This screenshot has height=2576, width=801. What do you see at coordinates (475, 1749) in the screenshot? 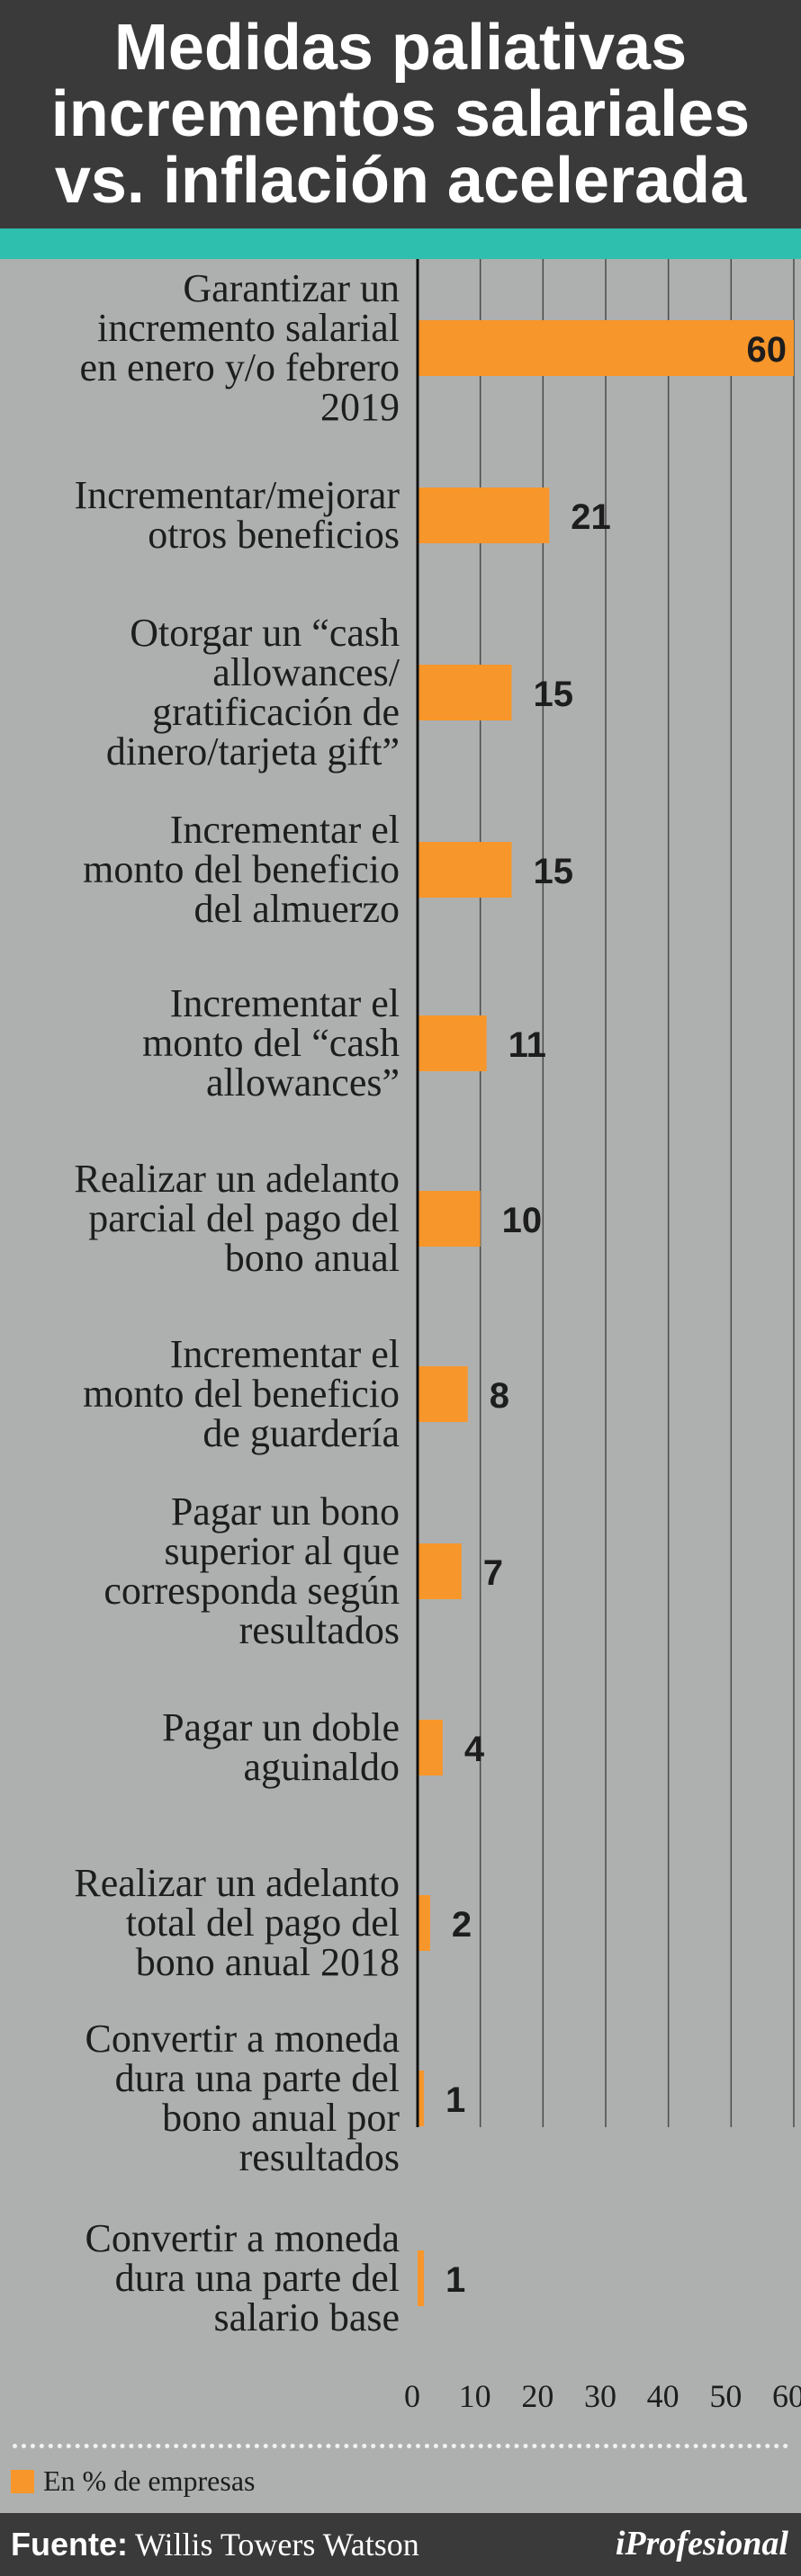
I see `value-label-8: 4` at bounding box center [475, 1749].